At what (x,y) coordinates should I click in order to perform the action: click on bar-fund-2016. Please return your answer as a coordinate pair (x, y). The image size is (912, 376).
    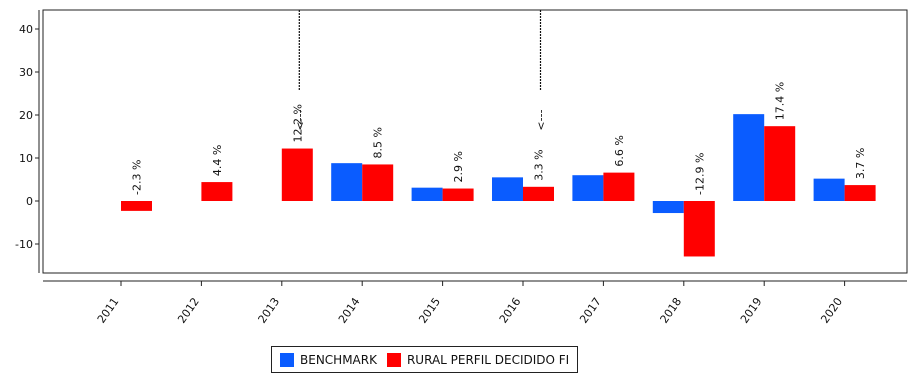
    Looking at the image, I should click on (538, 193).